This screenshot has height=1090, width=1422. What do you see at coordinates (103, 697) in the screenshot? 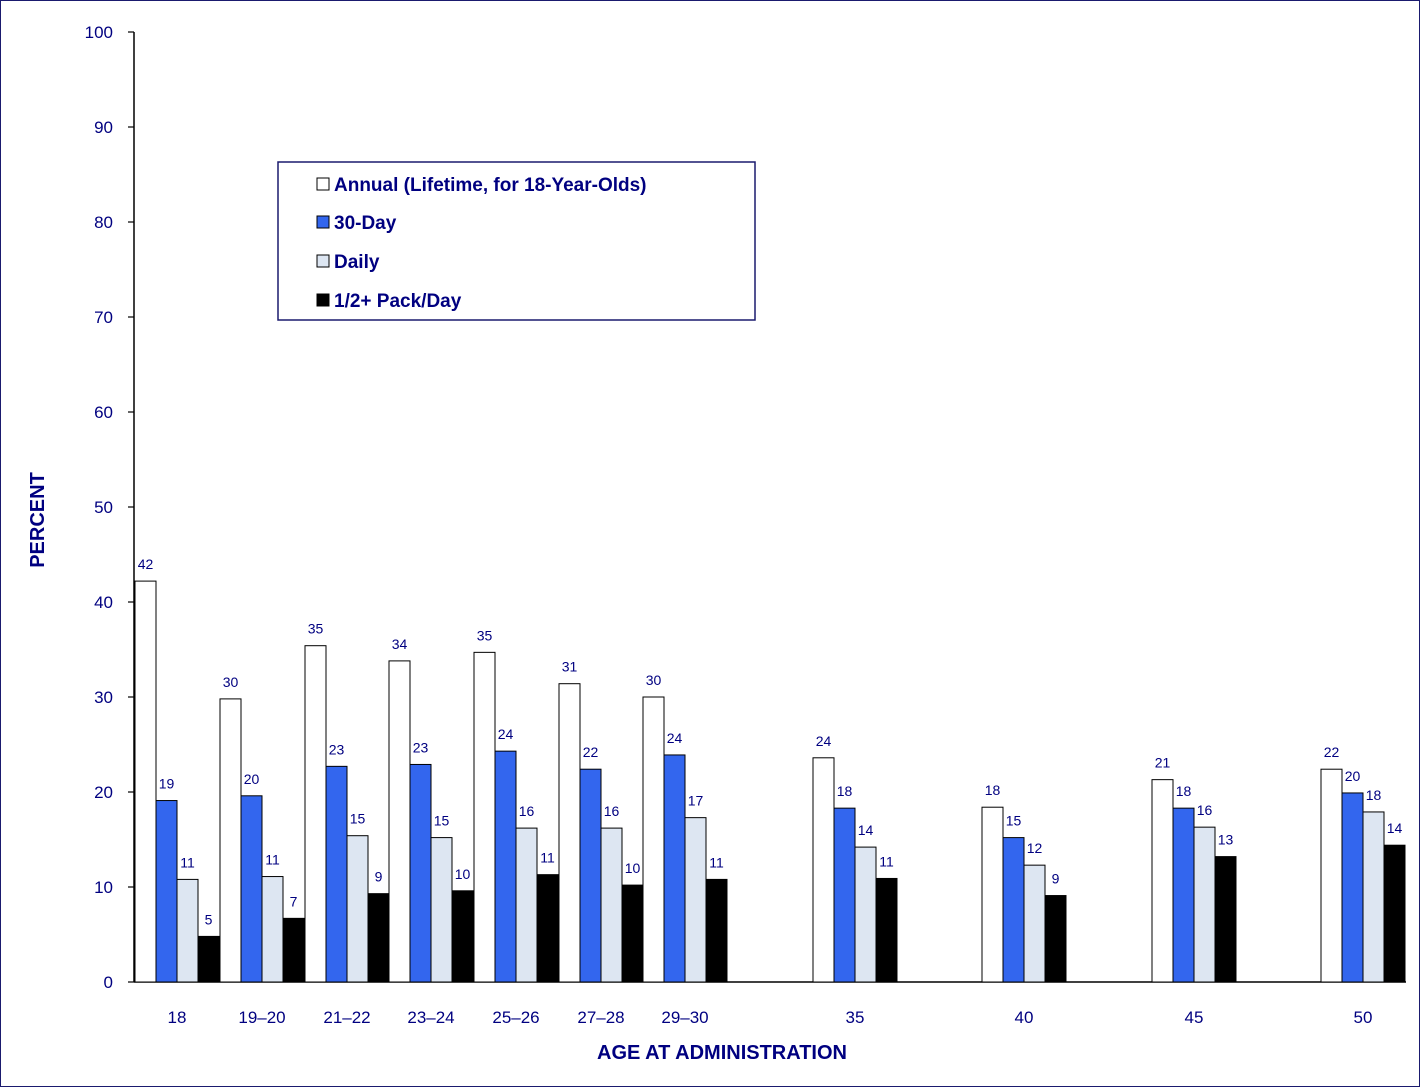
I see `y-tick-label: 30` at bounding box center [103, 697].